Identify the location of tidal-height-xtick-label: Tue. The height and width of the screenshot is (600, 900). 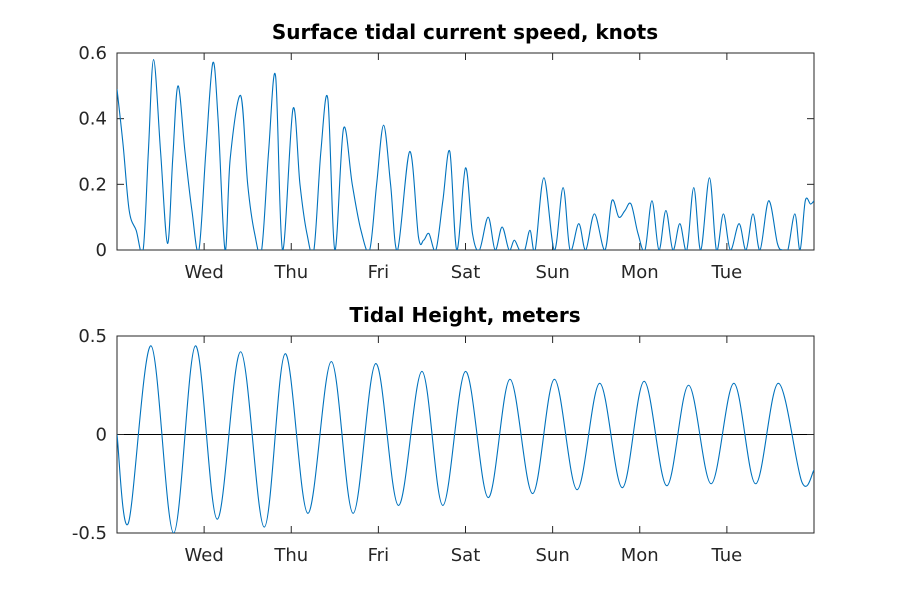
(727, 555).